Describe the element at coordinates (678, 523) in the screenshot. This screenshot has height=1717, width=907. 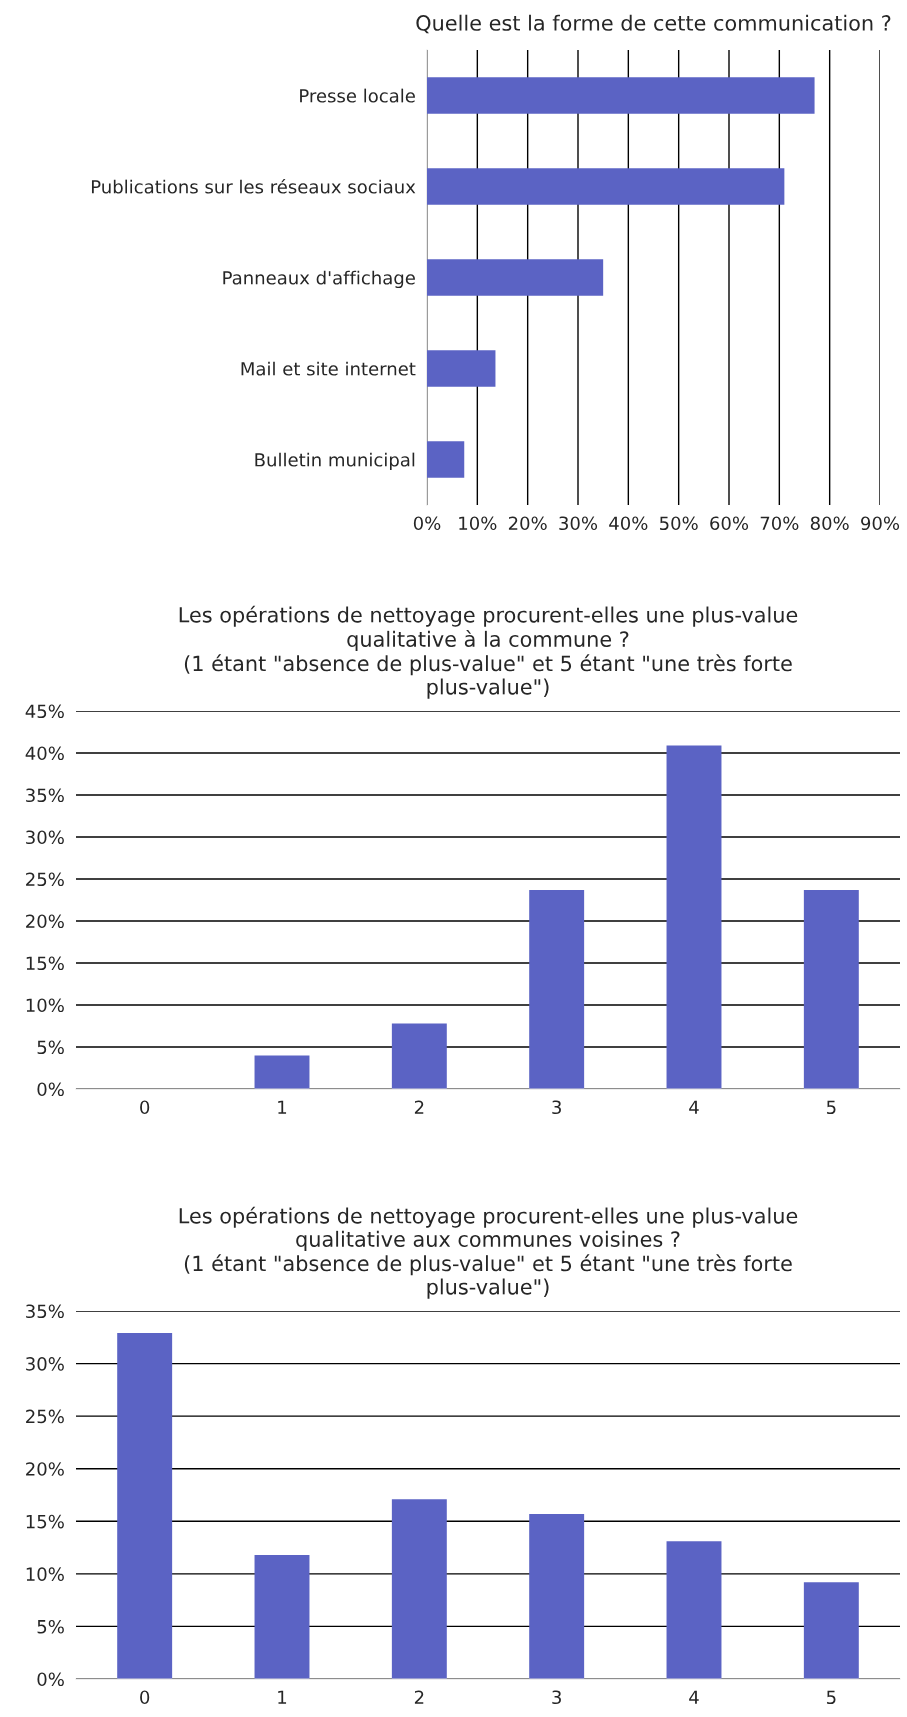
I see `x-tick-label: 50%` at that location.